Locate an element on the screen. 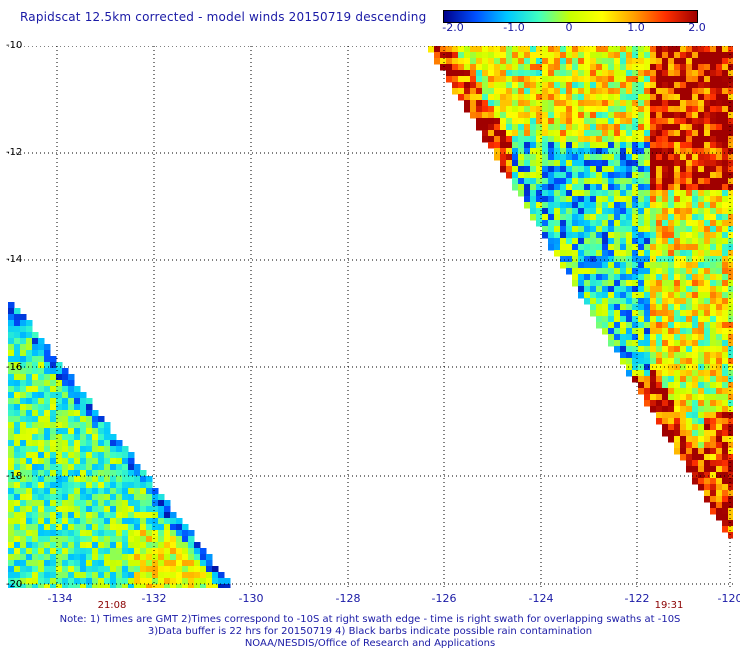 This screenshot has height=650, width=740. latitude-label: -12 is located at coordinates (14, 152).